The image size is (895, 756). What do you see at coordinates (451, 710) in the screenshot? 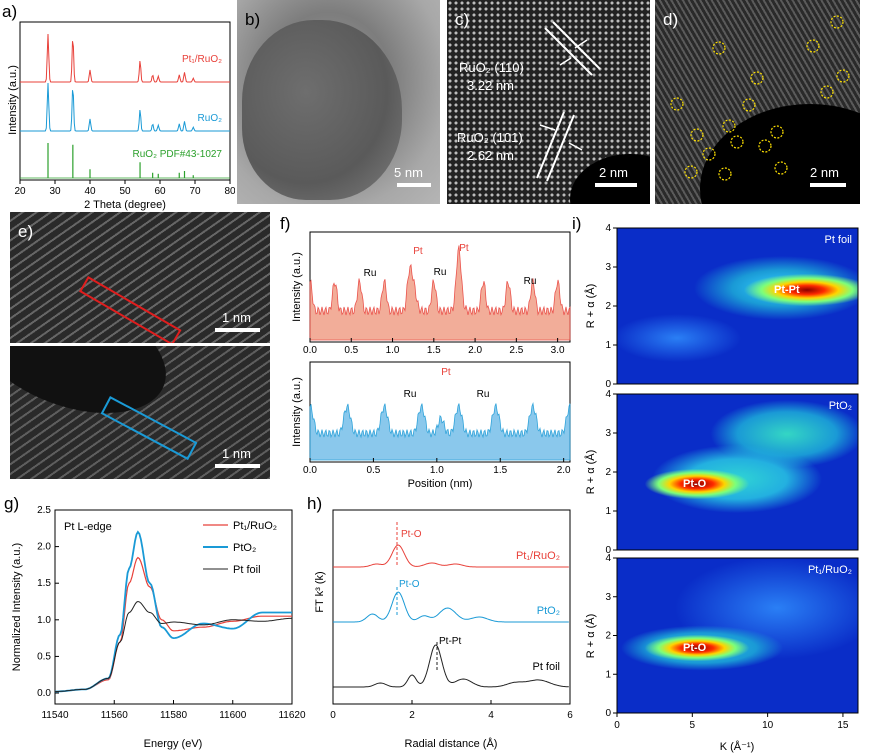
I see `h-ticks: 0 2 4 6` at bounding box center [451, 710].